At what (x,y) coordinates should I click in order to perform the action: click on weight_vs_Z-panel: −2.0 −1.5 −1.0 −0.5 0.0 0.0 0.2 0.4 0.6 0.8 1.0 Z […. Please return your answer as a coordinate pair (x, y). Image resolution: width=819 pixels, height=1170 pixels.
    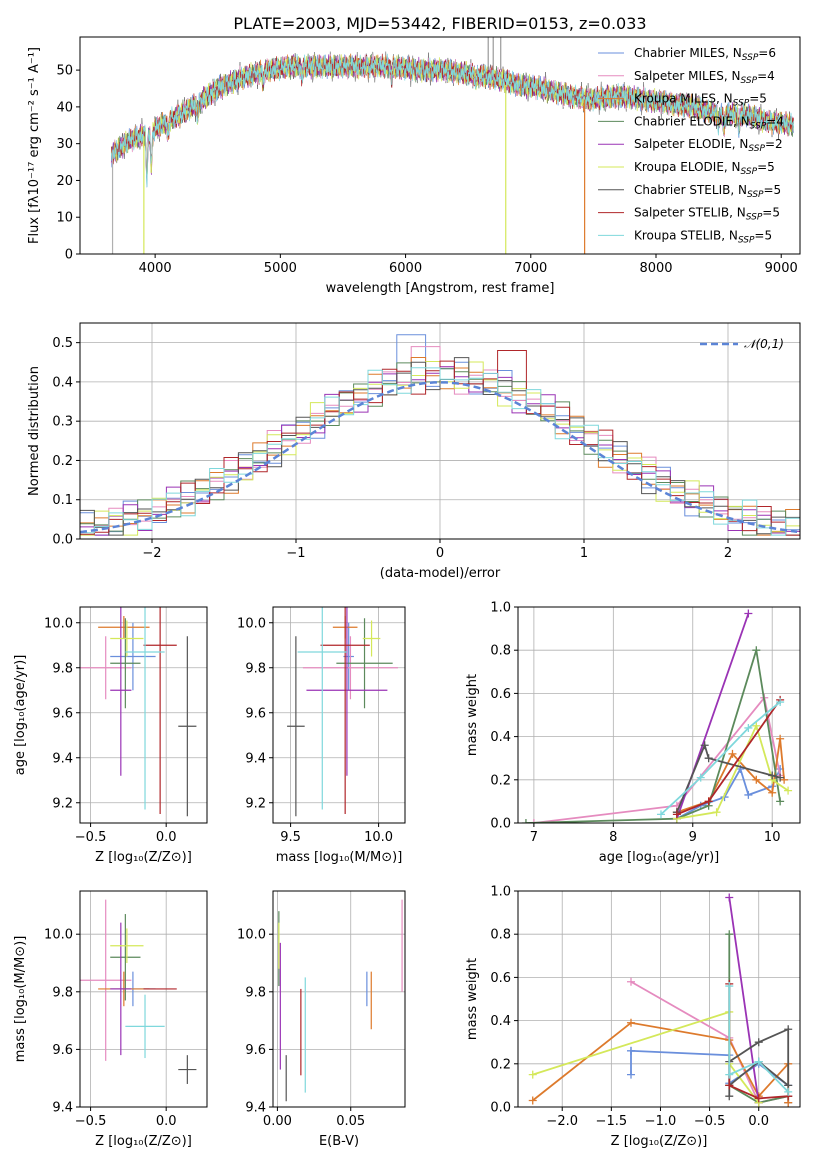
    Looking at the image, I should click on (633, 1017).